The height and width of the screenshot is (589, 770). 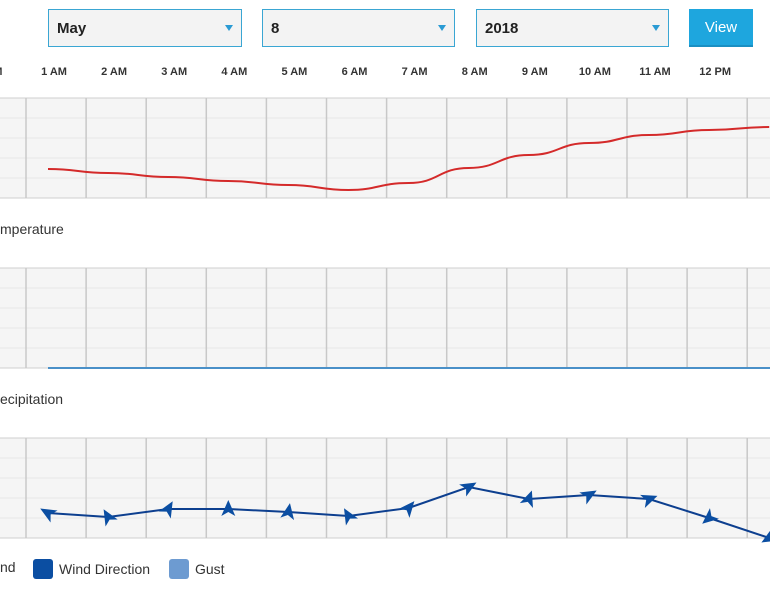 What do you see at coordinates (54, 72) in the screenshot?
I see `hour-label: 1 AM` at bounding box center [54, 72].